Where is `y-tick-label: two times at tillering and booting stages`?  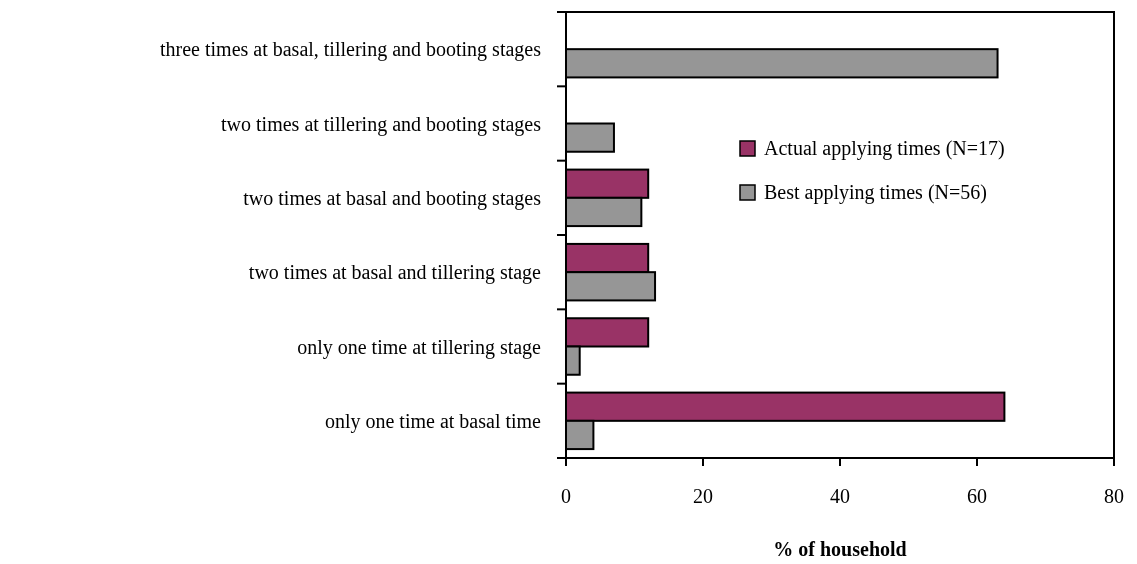 y-tick-label: two times at tillering and booting stages is located at coordinates (381, 124).